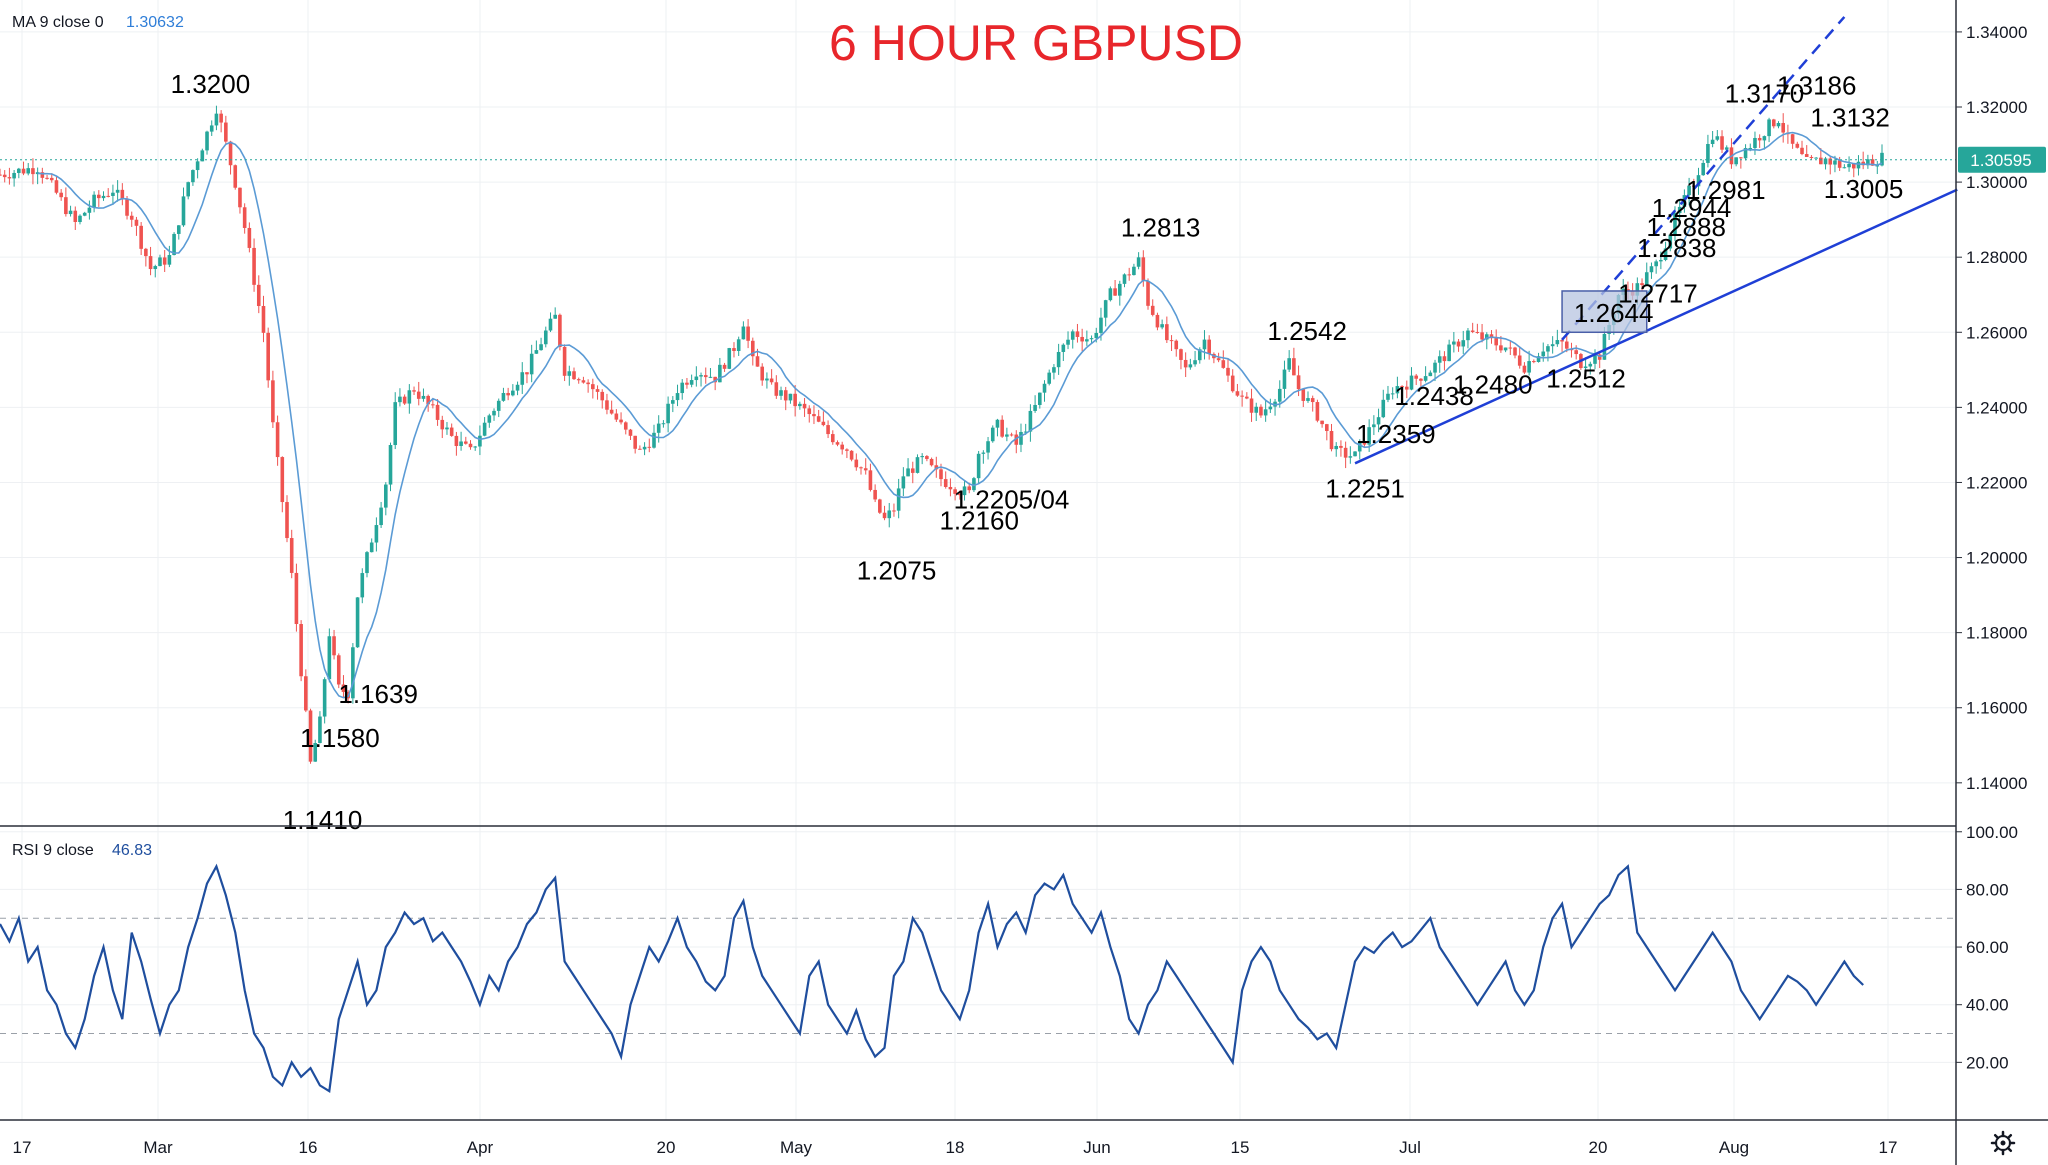  Describe the element at coordinates (1036, 43) in the screenshot. I see `chart-title: 6 HOUR GBPUSD` at that location.